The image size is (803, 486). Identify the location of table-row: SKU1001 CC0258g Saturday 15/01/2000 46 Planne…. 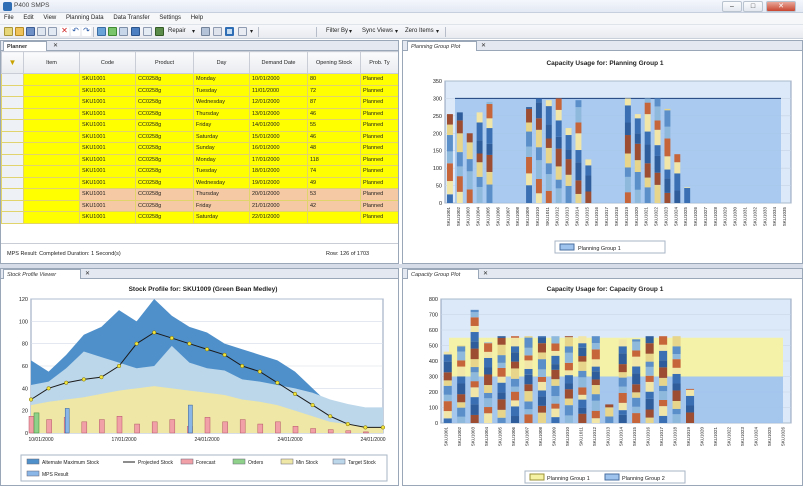
(199, 136).